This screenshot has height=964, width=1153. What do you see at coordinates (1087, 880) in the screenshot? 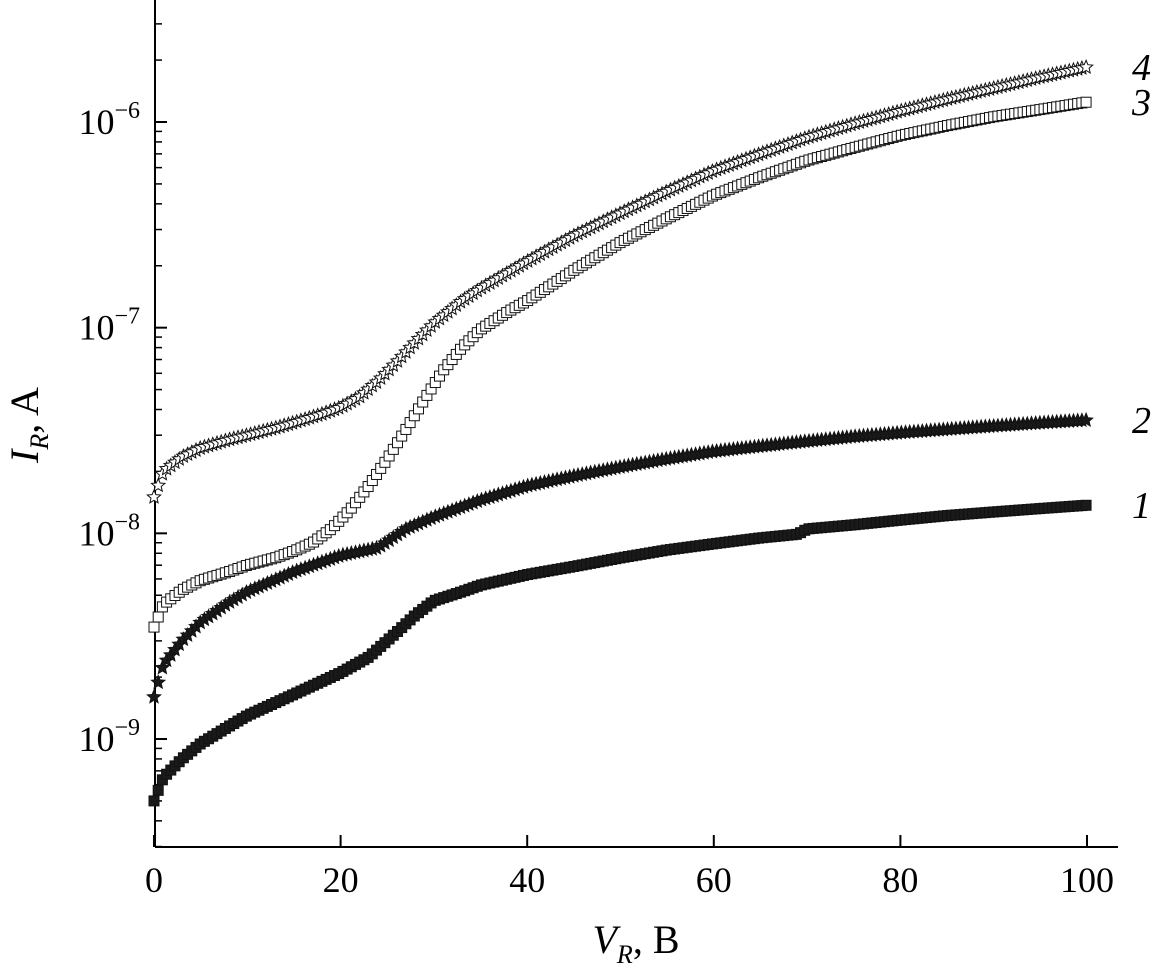
I see `x-tick-label: 100` at bounding box center [1087, 880].